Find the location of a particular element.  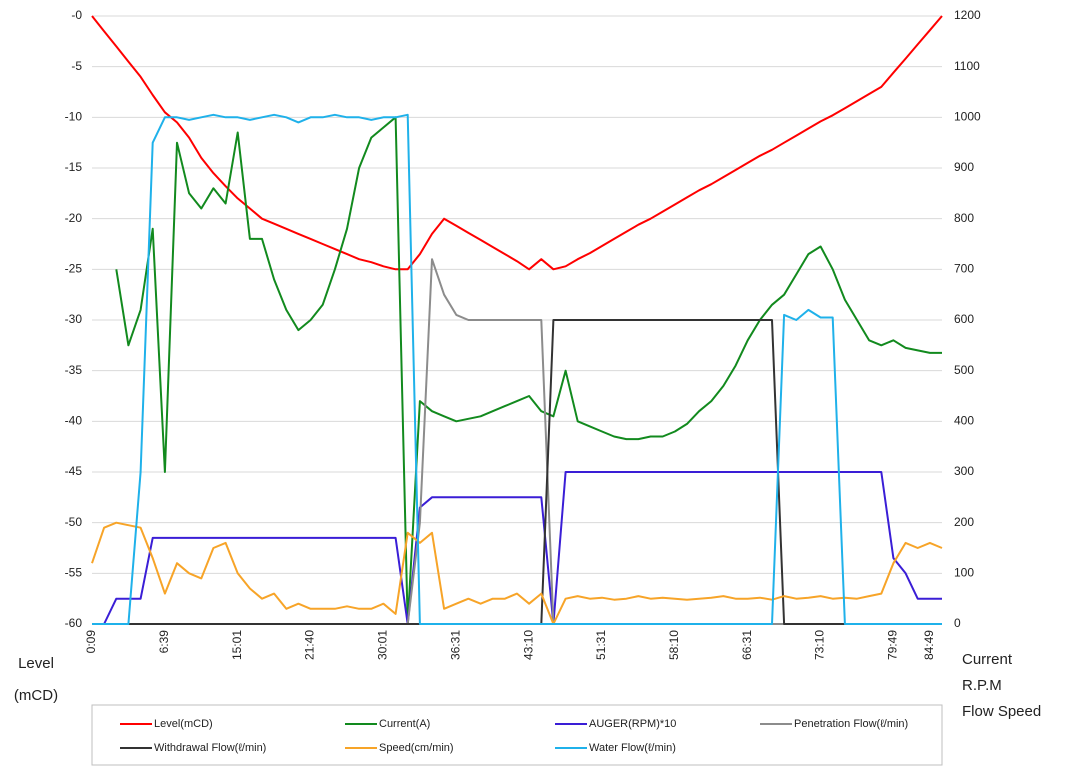

y-tick-label: -25 is located at coordinates (74, 269).